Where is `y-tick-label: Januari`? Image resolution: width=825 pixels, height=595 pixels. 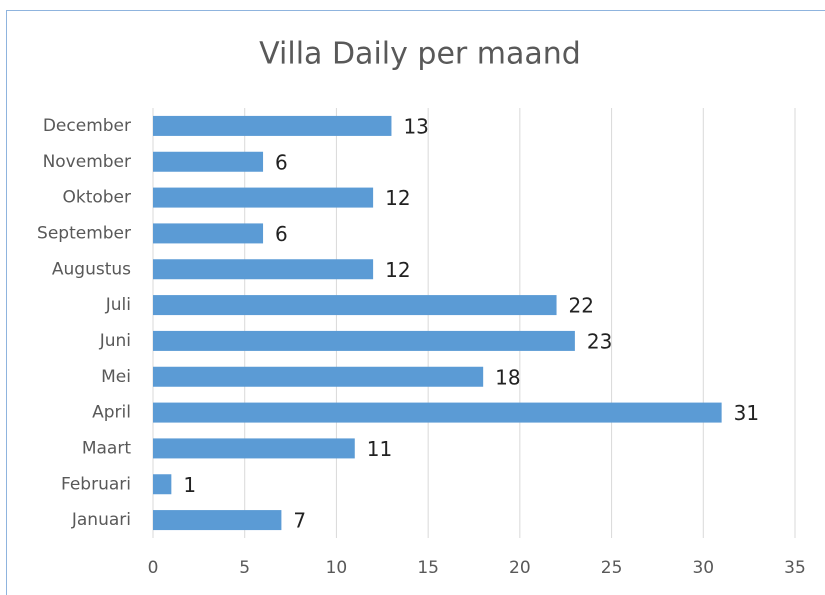 y-tick-label: Januari is located at coordinates (101, 520).